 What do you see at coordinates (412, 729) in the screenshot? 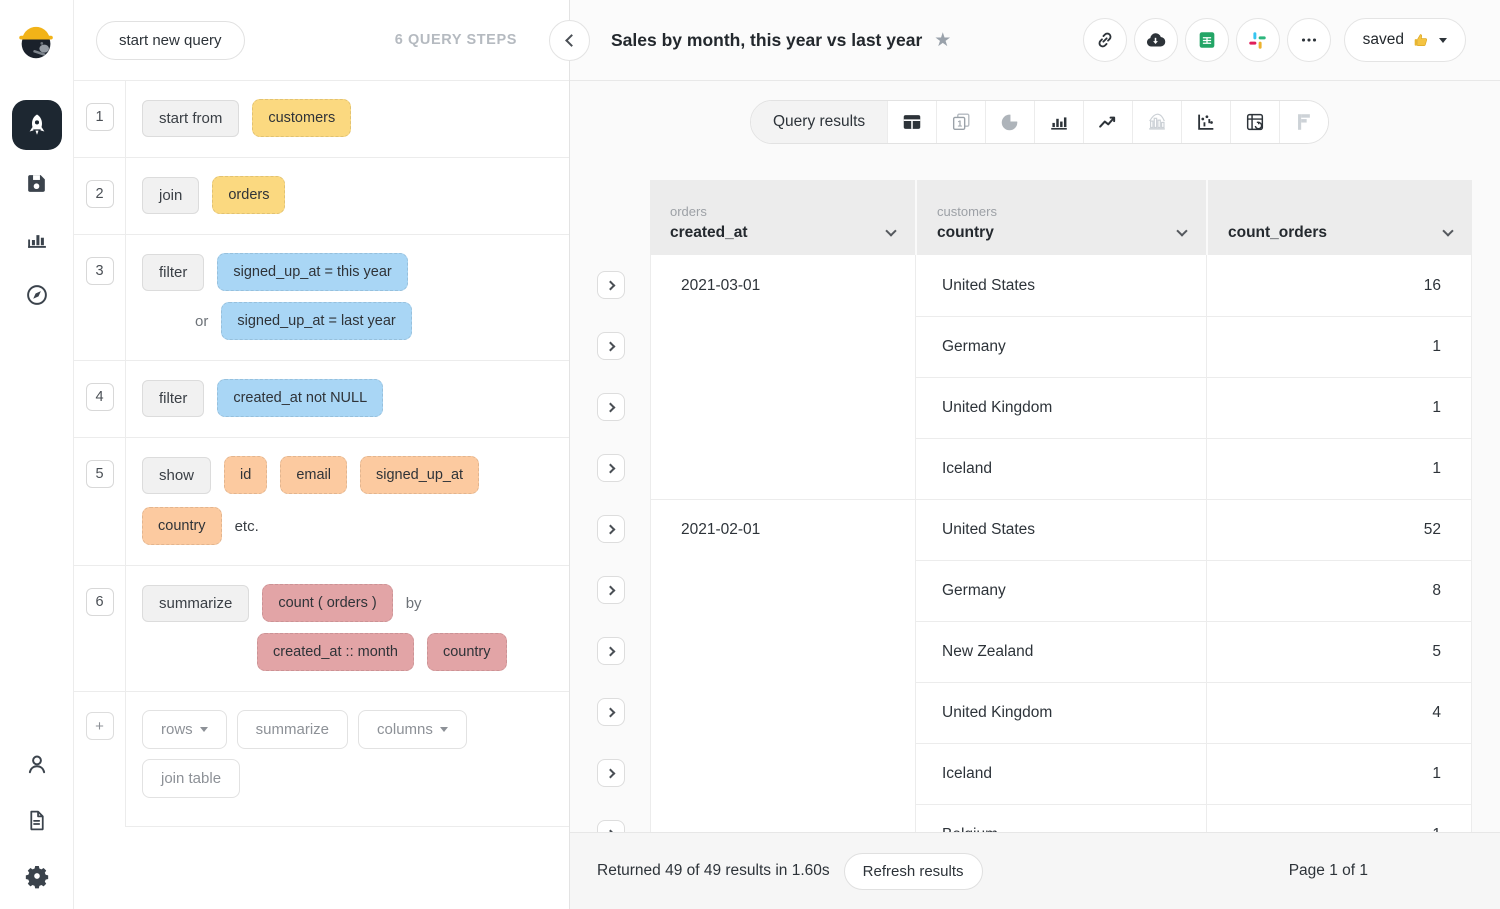
I see `add-columns-step-button: columns` at bounding box center [412, 729].